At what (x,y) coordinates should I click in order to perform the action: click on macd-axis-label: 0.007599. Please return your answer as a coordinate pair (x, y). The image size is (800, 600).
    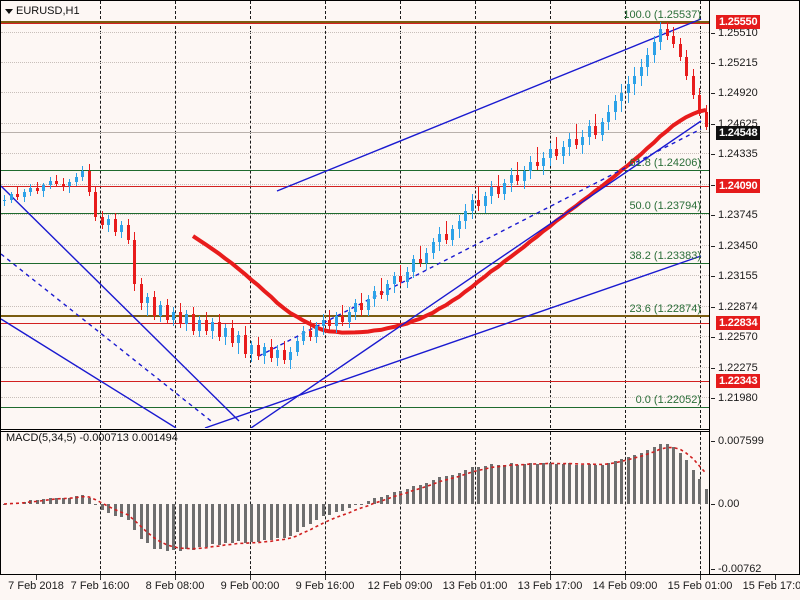
    Looking at the image, I should click on (741, 441).